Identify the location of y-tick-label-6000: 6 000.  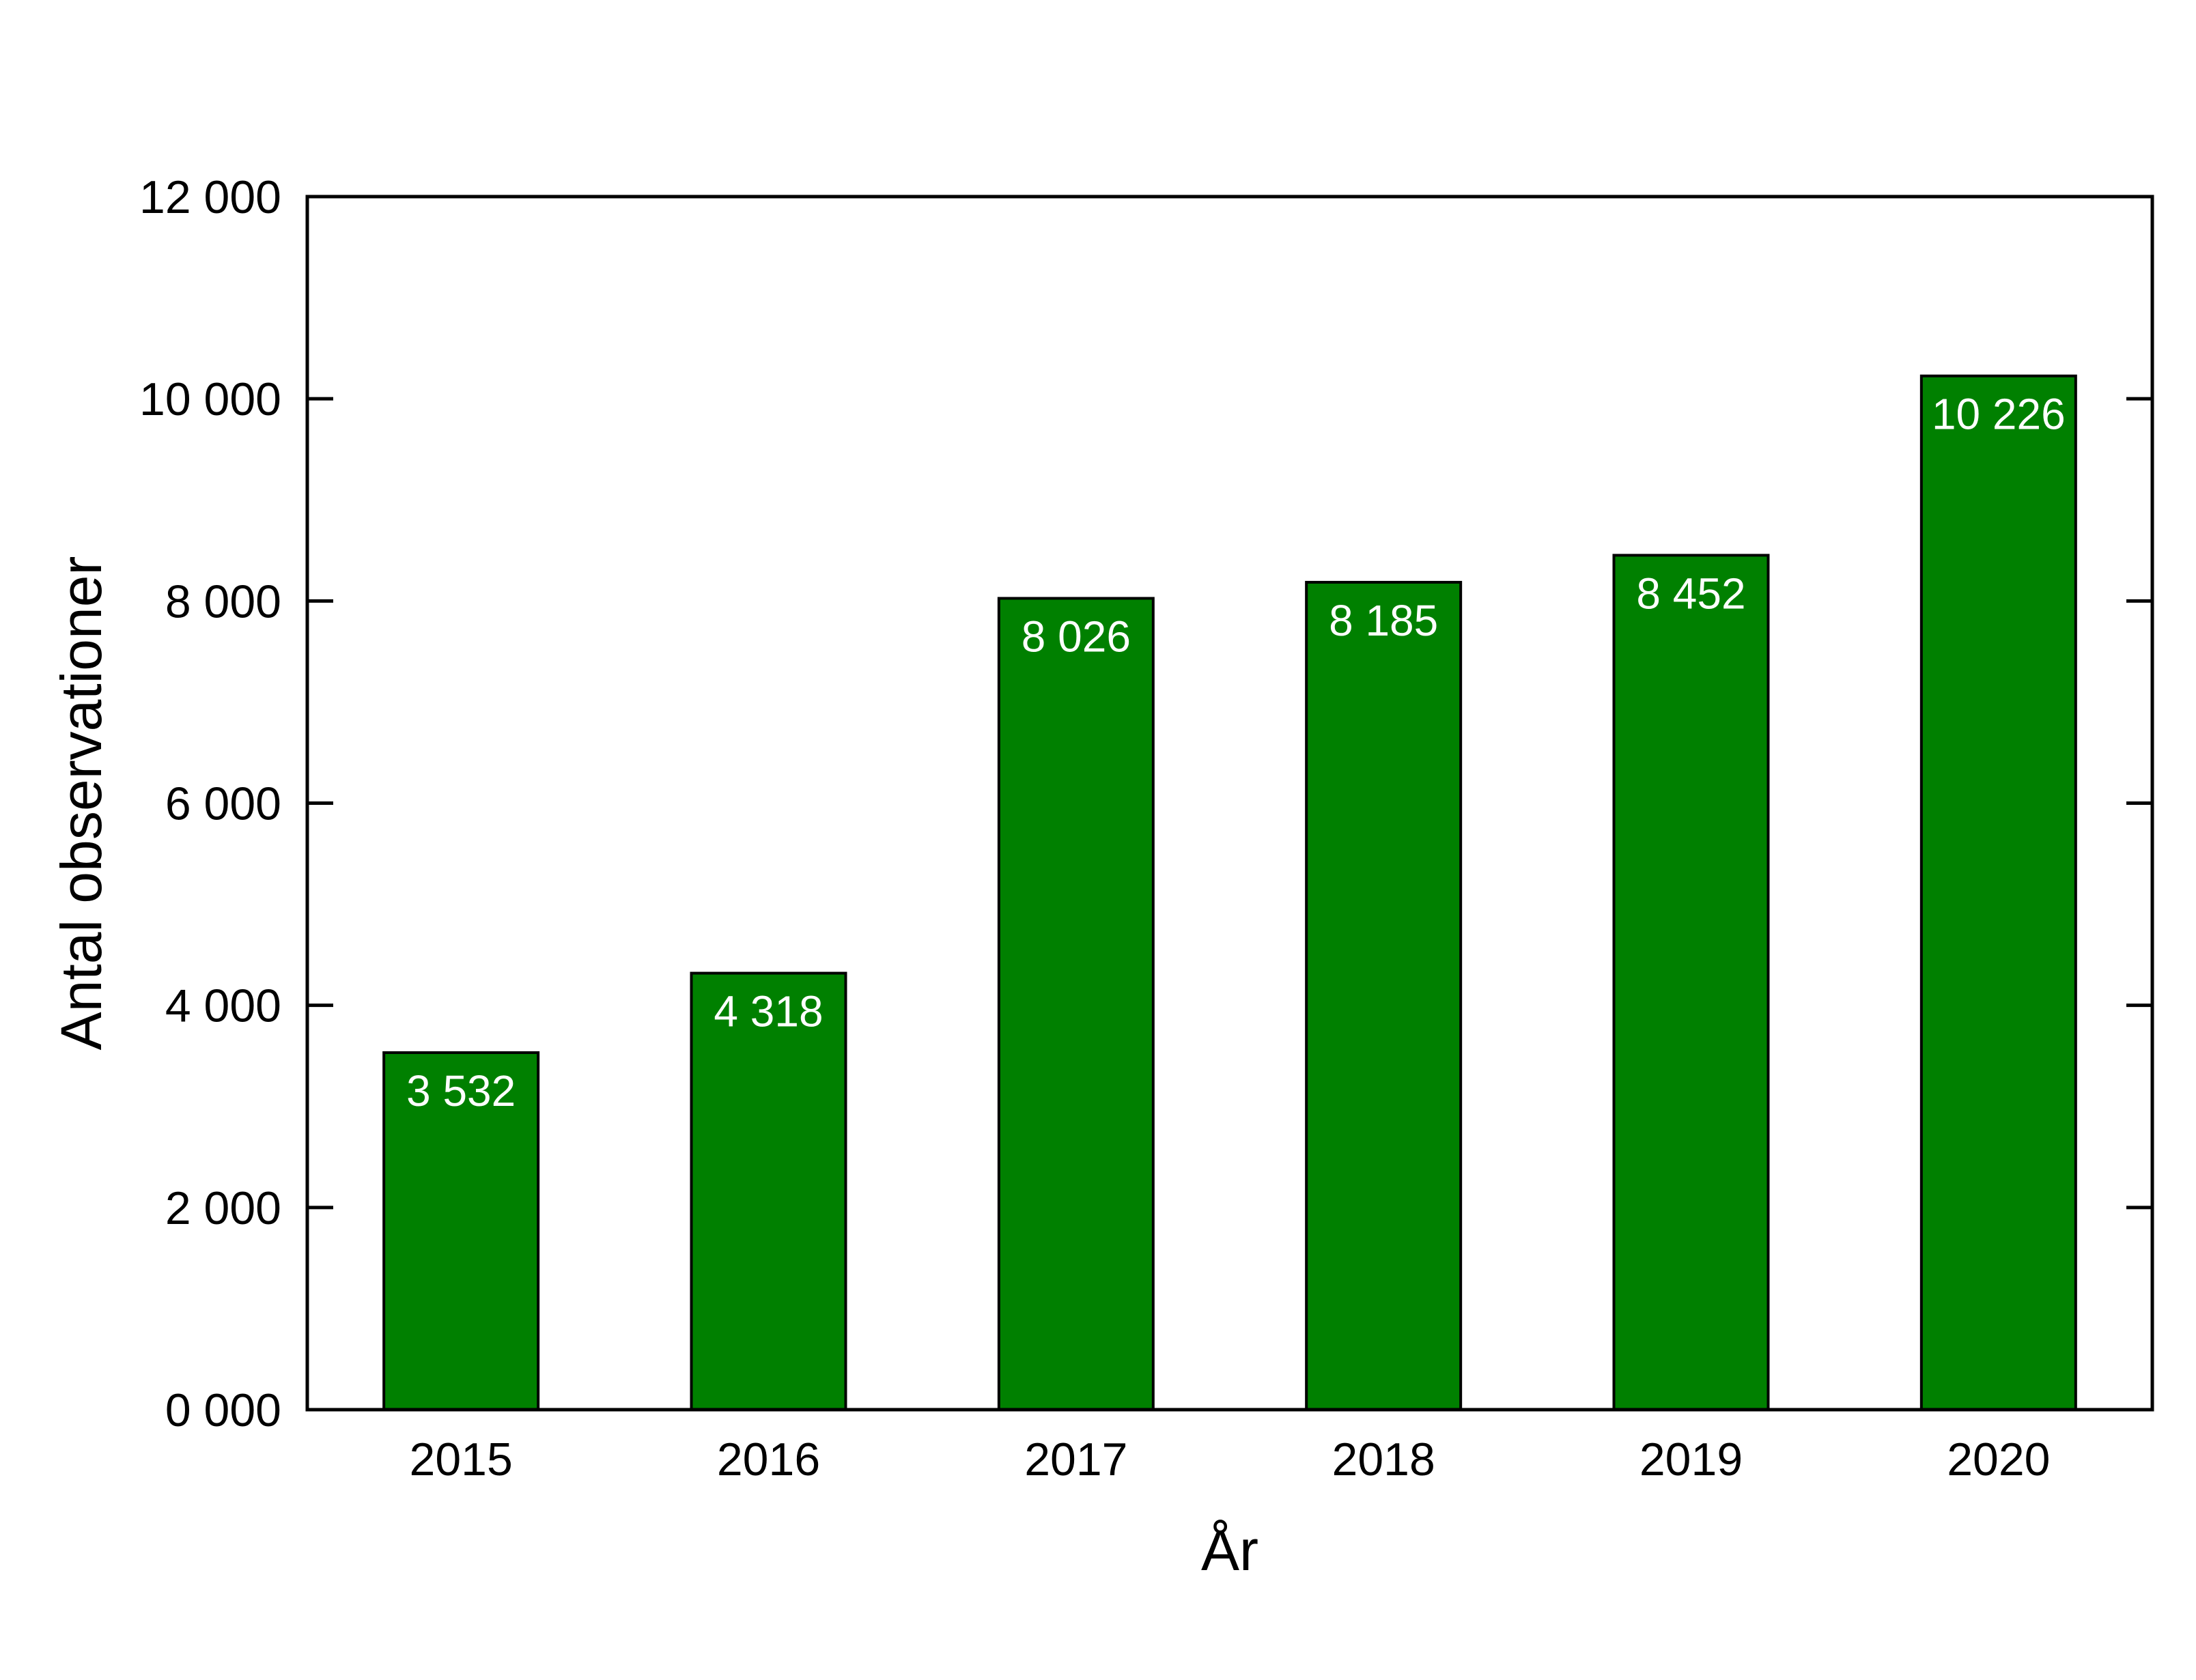
(223, 804).